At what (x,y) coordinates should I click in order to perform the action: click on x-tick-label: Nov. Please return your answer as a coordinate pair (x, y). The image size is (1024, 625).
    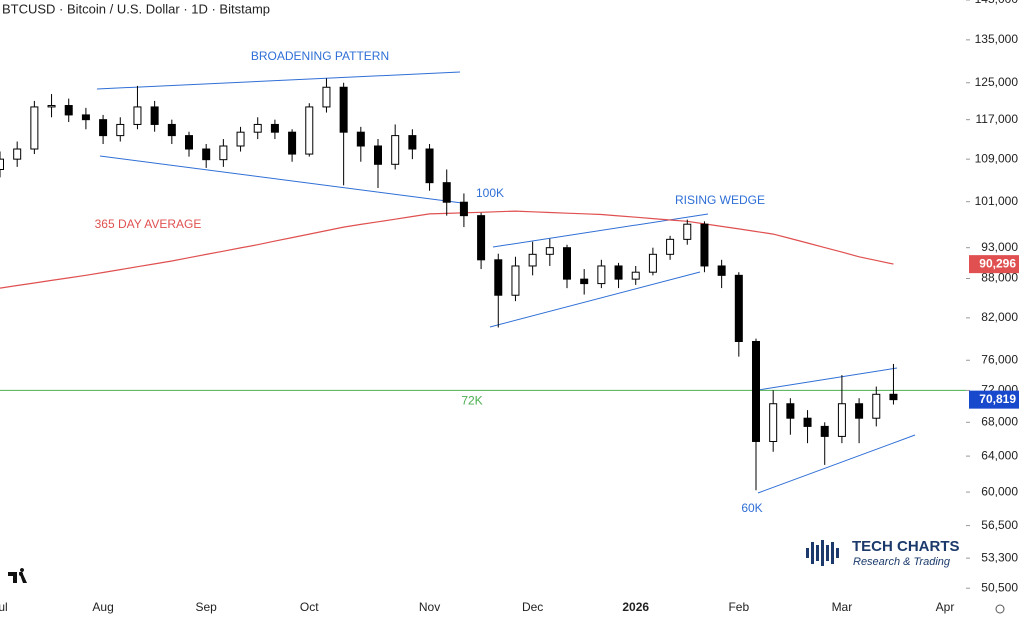
    Looking at the image, I should click on (429, 607).